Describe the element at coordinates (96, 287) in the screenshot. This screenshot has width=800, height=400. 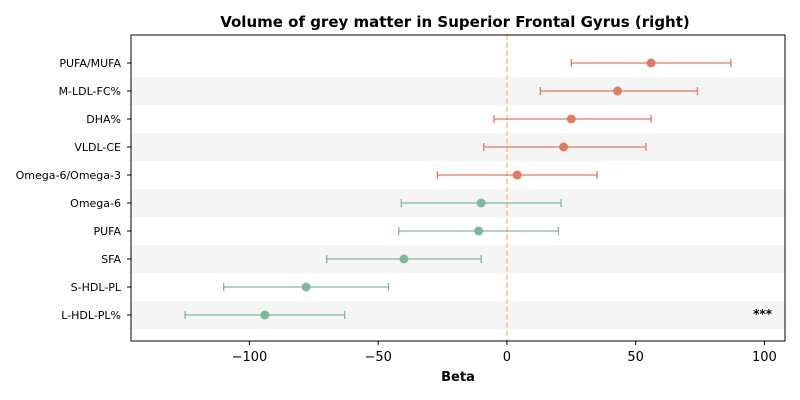
I see `category-label: S-HDL-PL` at that location.